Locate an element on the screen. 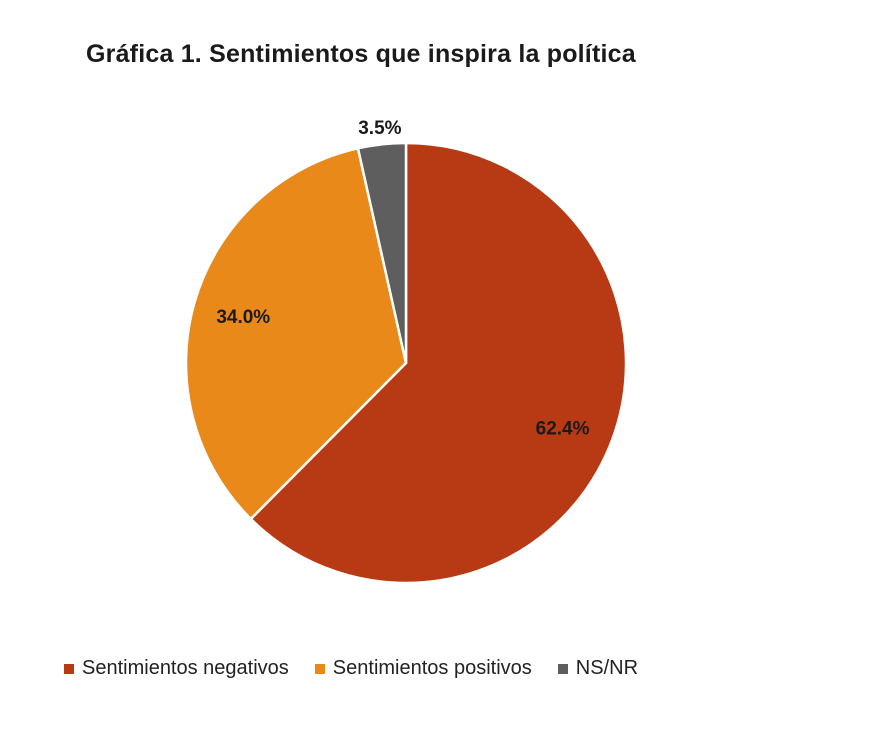 This screenshot has width=874, height=736. data-label: 3.5% is located at coordinates (379, 128).